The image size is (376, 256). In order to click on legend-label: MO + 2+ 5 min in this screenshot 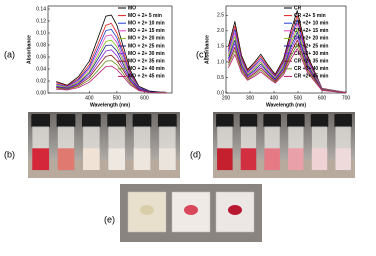, I will do `click(145, 16)`.